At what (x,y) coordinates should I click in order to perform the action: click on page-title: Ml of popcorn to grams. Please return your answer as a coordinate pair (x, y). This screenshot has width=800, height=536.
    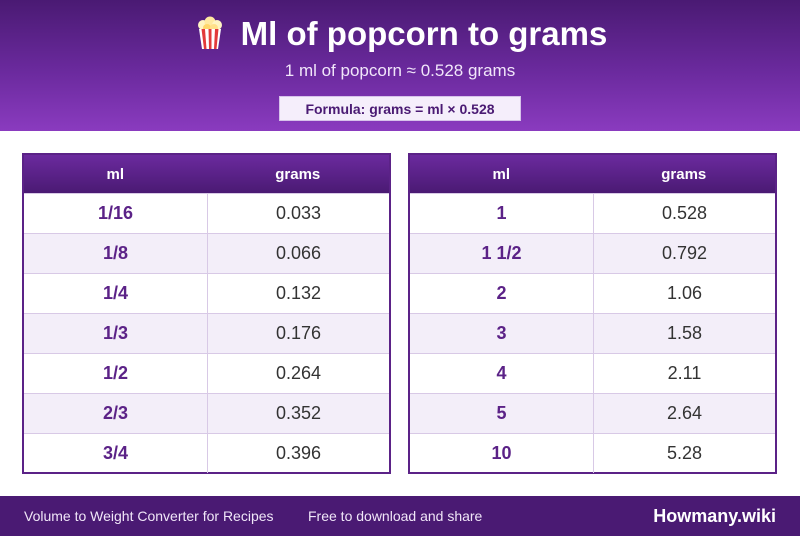
    Looking at the image, I should click on (400, 34).